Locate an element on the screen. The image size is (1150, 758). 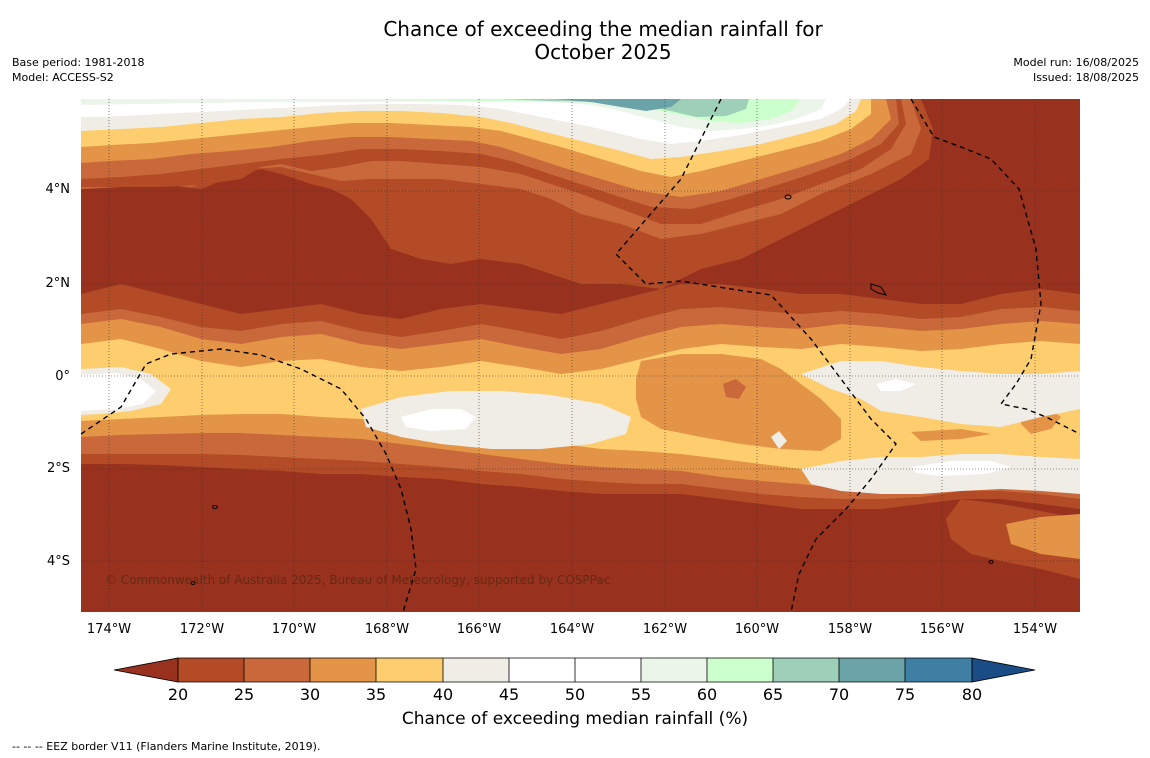
colorbar-tick-75: 75 is located at coordinates (905, 694).